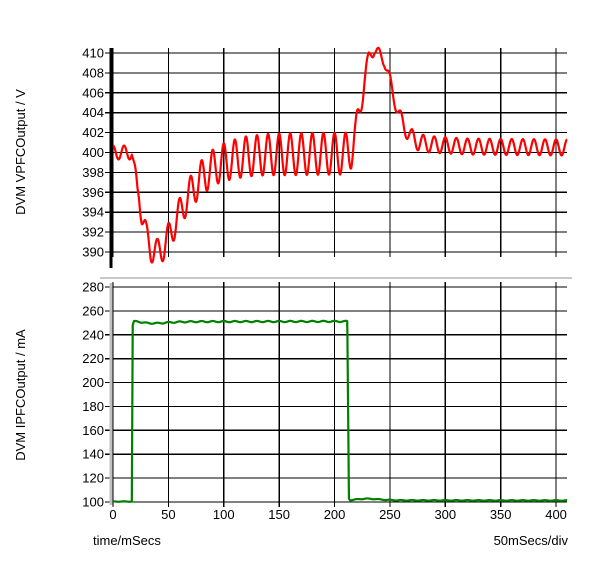 The width and height of the screenshot is (602, 584). What do you see at coordinates (335, 514) in the screenshot?
I see `ipfc-x-tick-label: 200` at bounding box center [335, 514].